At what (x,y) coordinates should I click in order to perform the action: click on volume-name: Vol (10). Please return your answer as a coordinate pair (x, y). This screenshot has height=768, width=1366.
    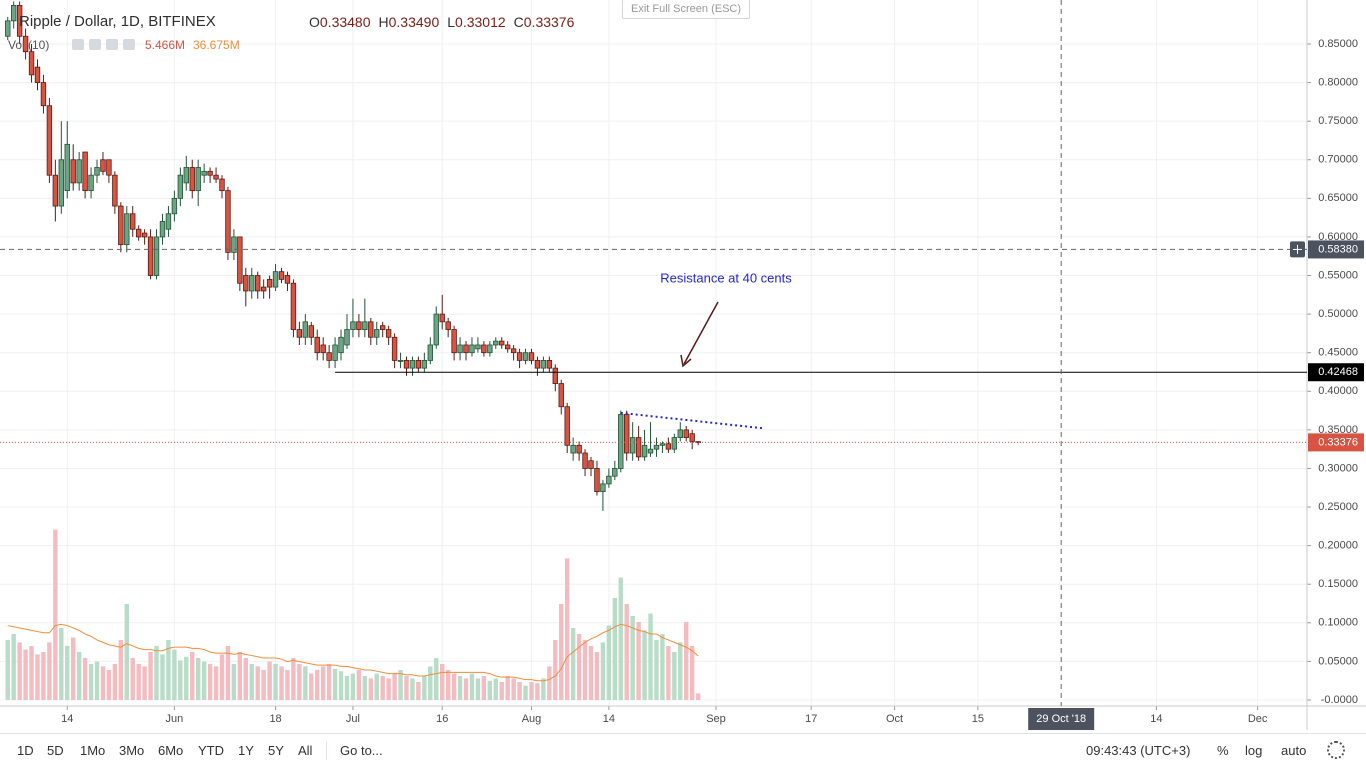
    Looking at the image, I should click on (29, 45).